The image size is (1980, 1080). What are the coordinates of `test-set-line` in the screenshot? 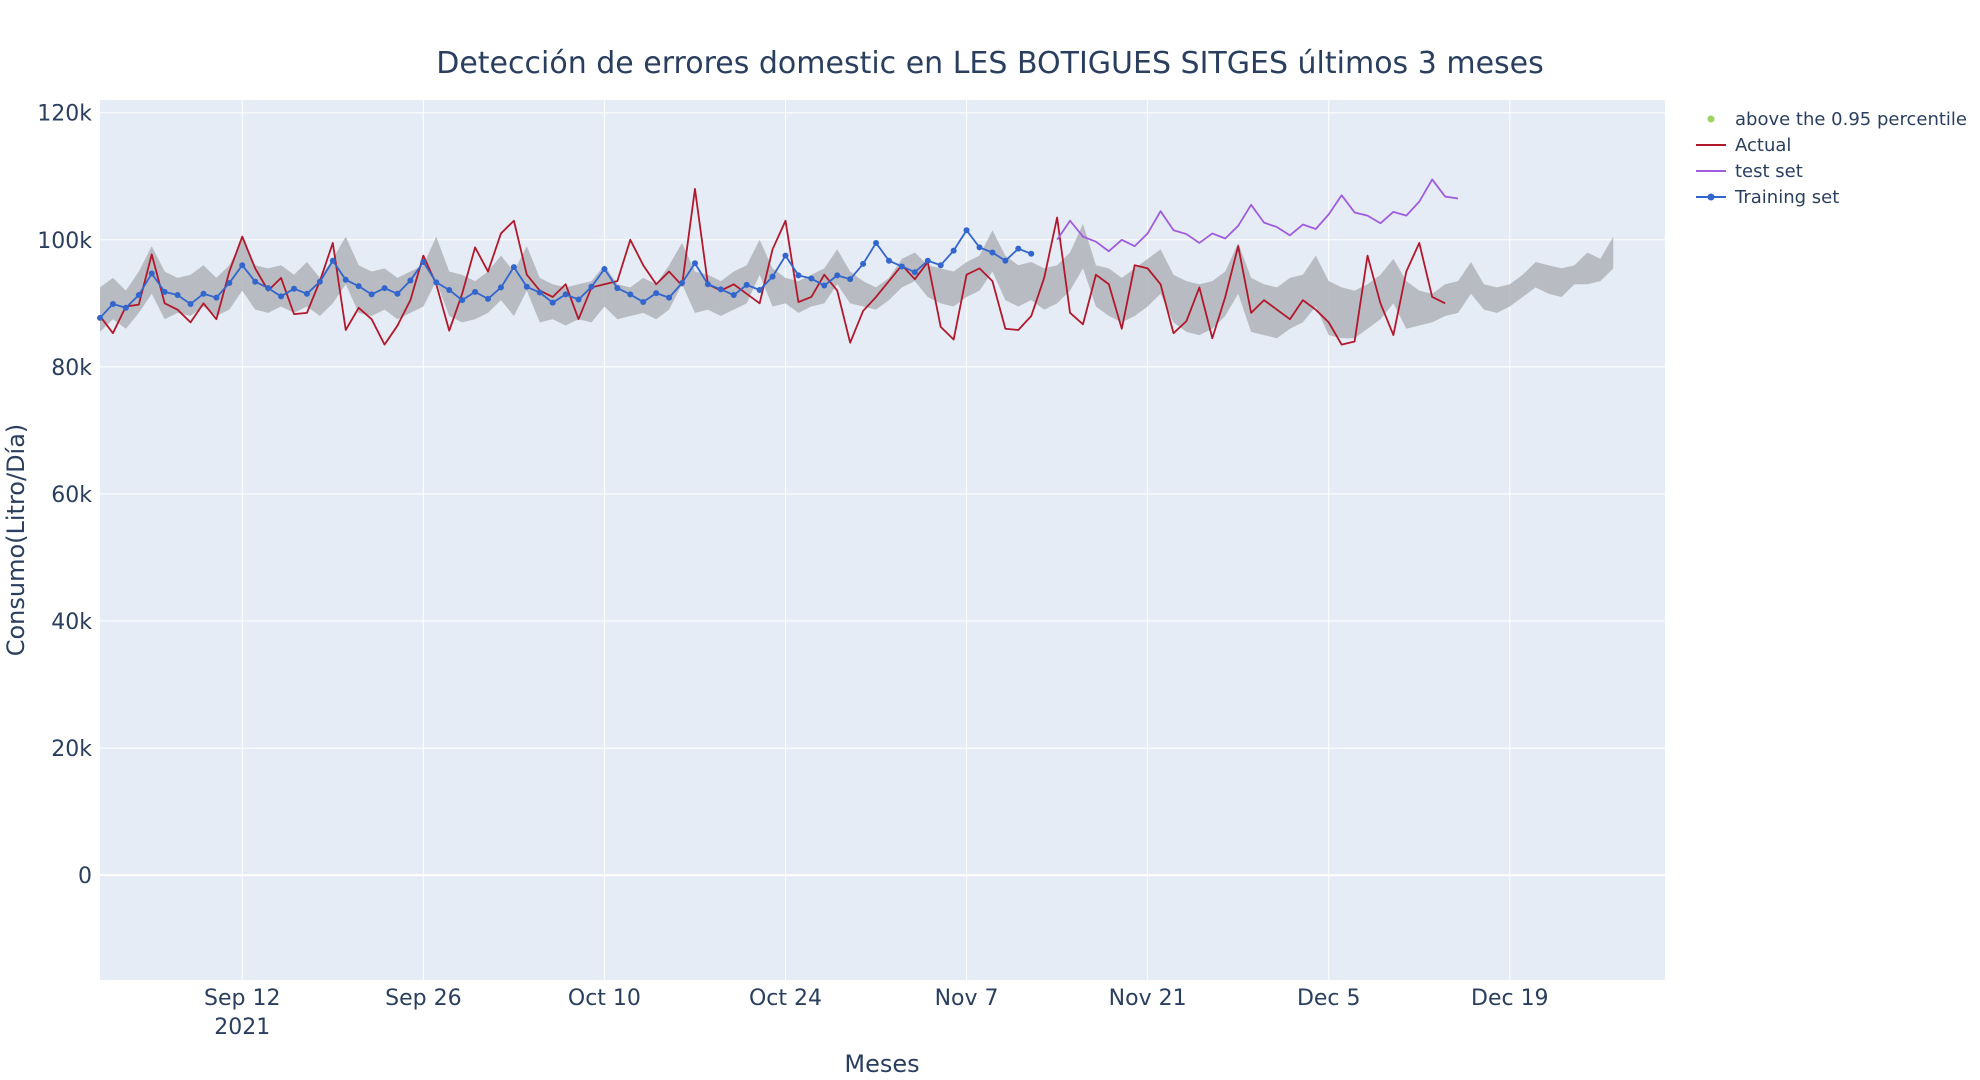 It's located at (1257, 215).